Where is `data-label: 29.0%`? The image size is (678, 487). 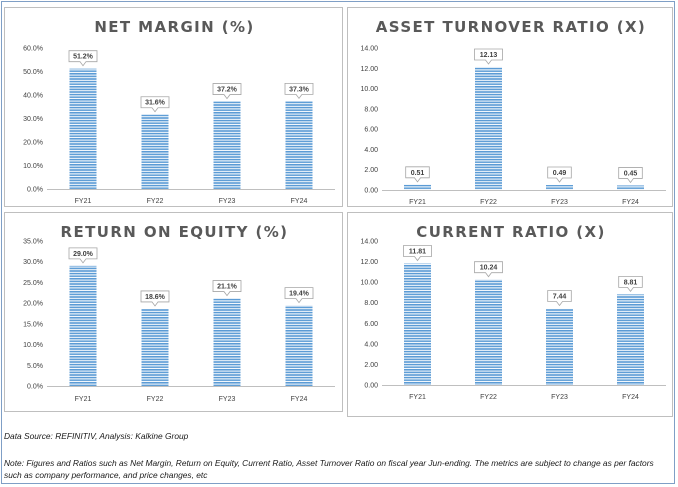
data-label: 29.0% is located at coordinates (83, 254).